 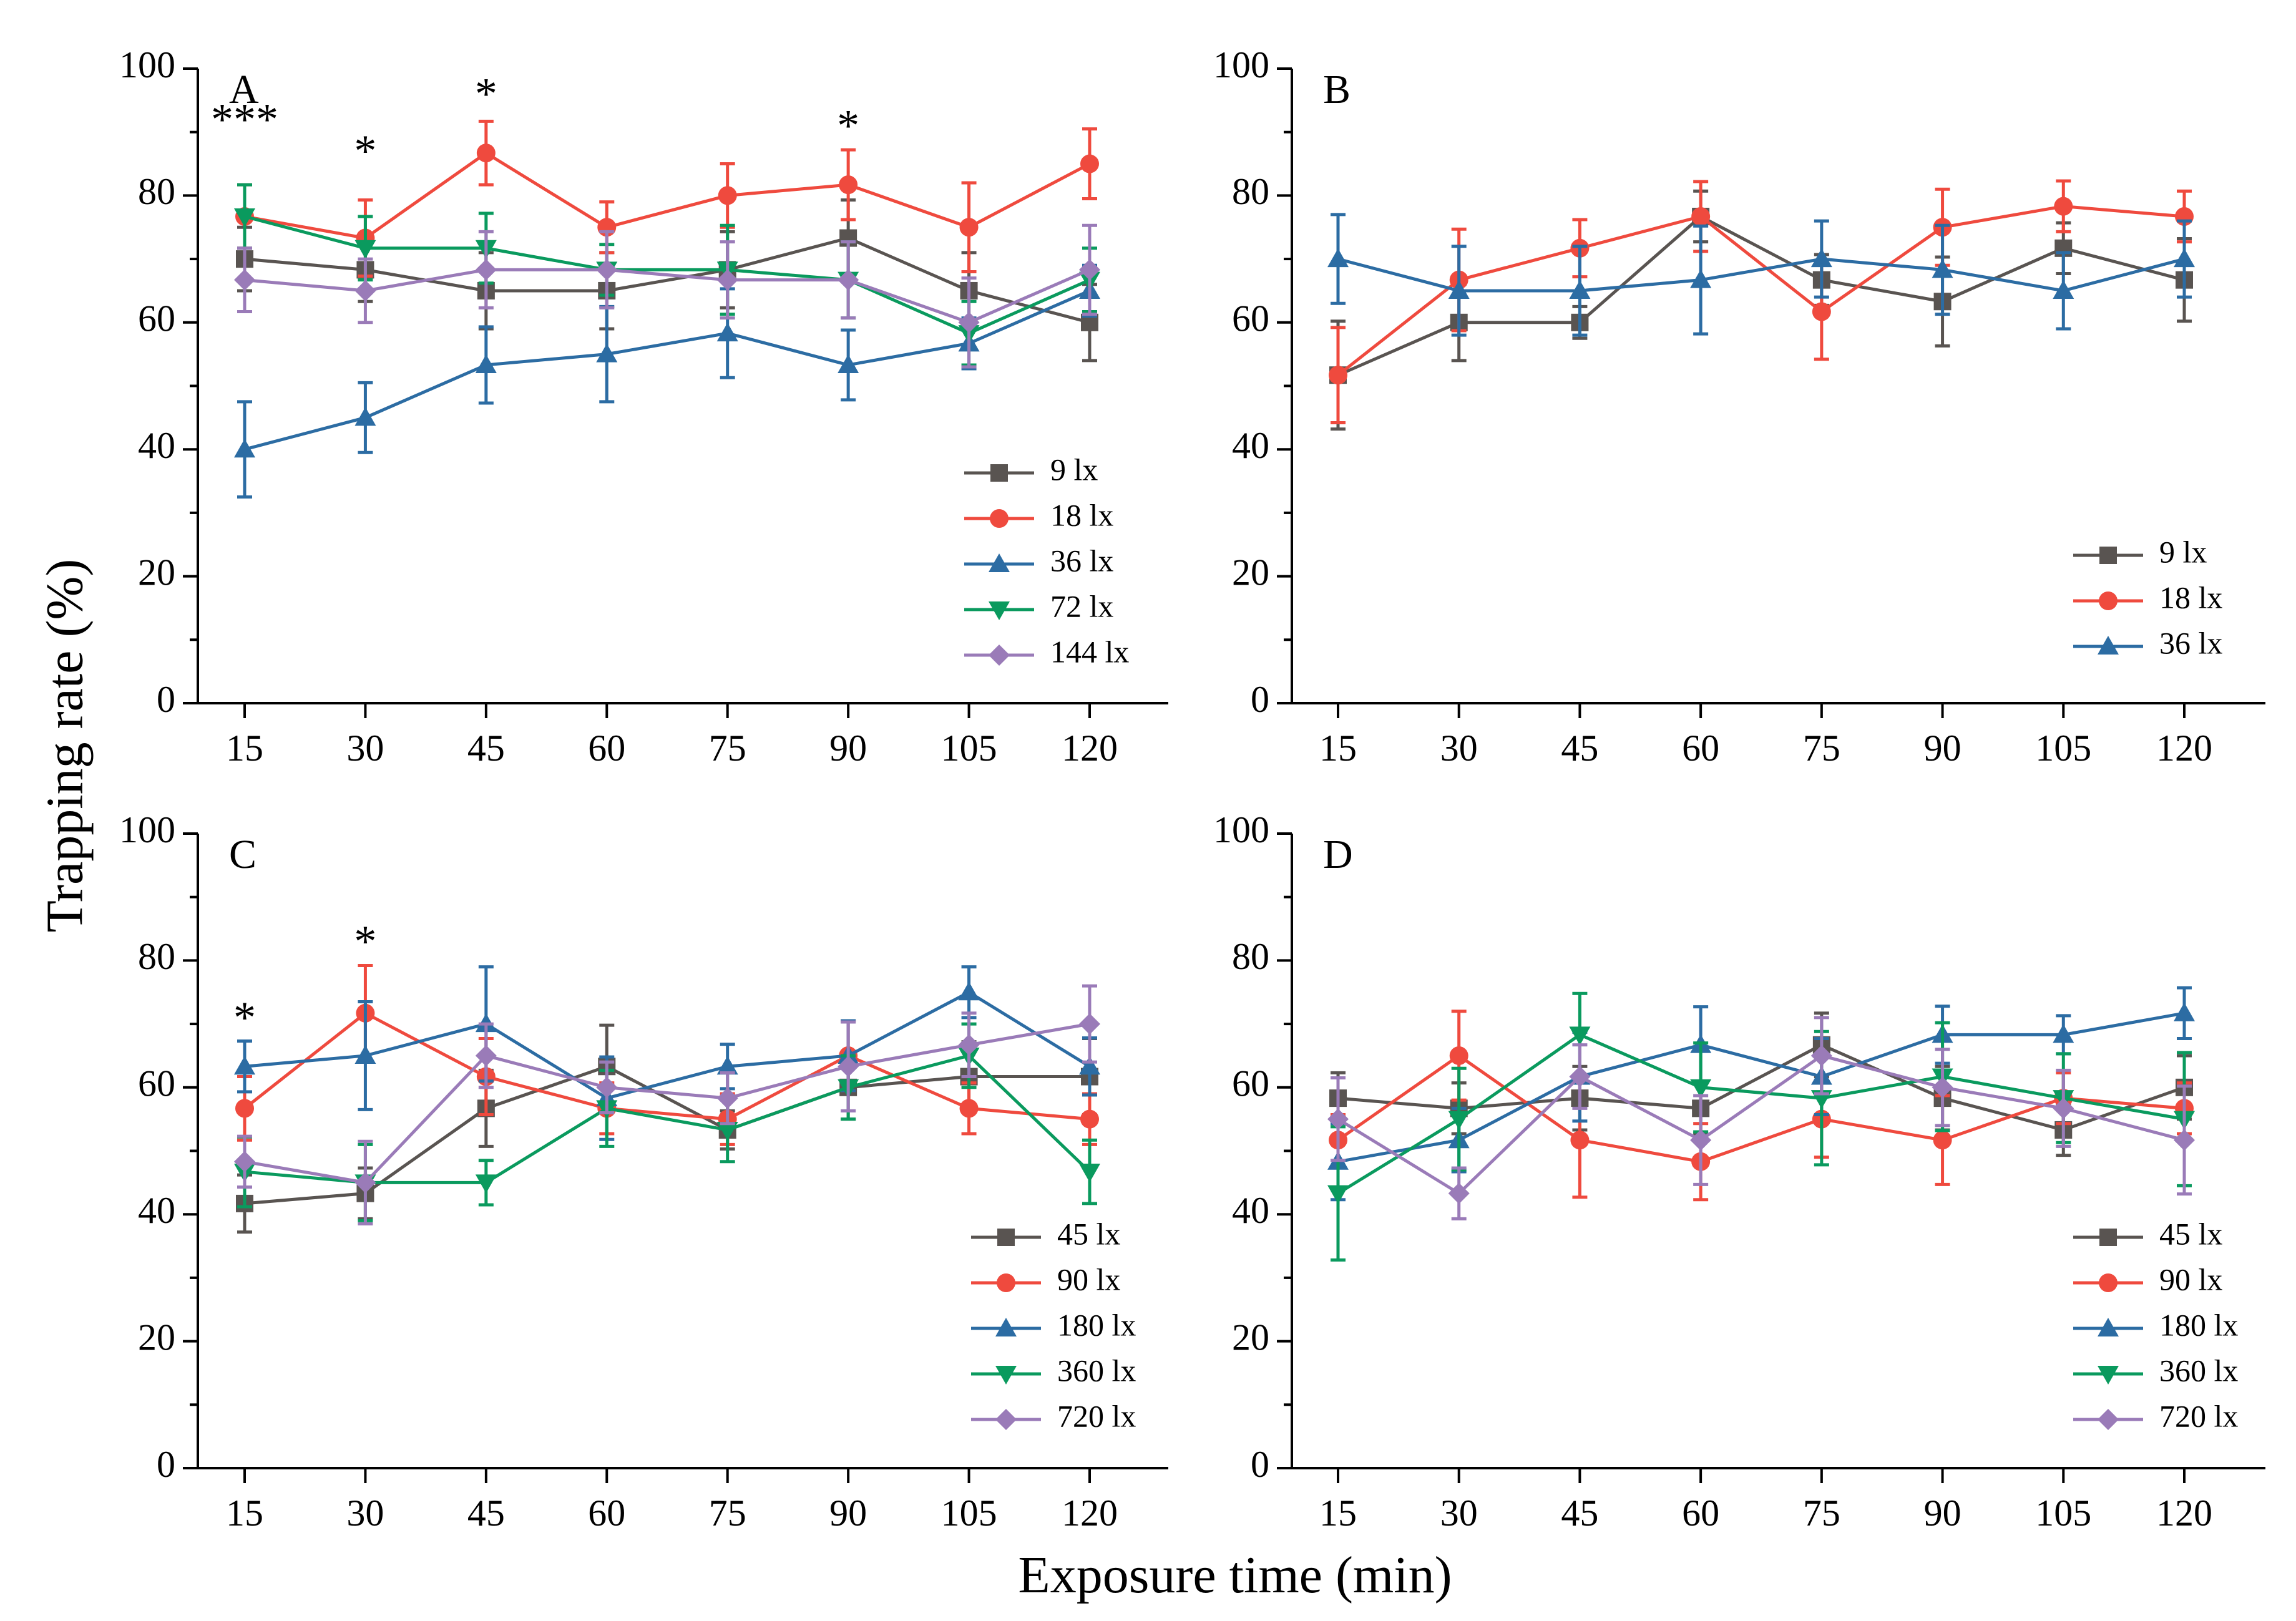 I want to click on legend-label: 9 lx, so click(x=2183, y=551).